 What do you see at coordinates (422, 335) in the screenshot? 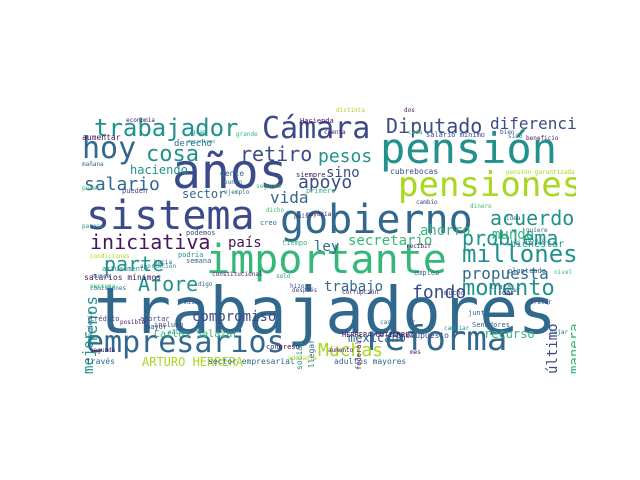
I see `word-presupuesto: presupuesto` at bounding box center [422, 335].